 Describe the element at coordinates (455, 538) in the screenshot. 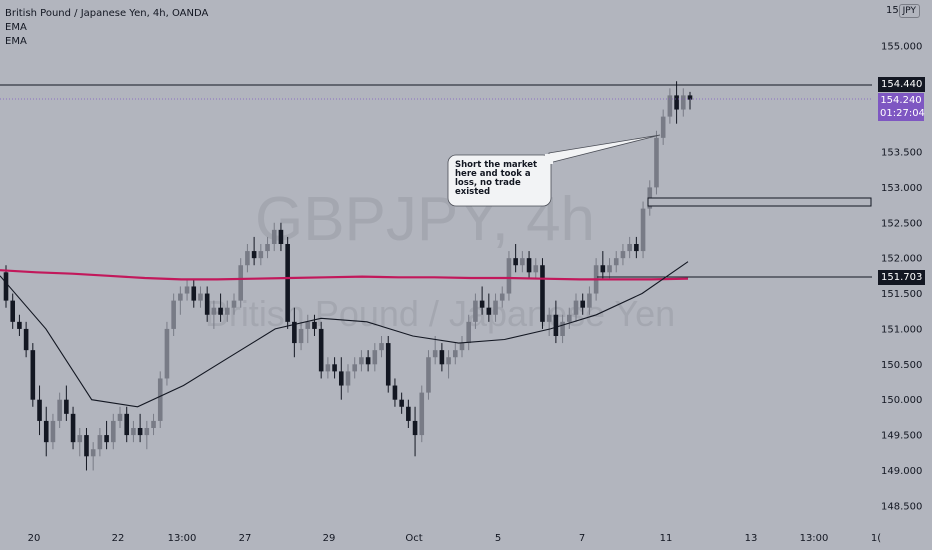

I see `time-axis: 20 22 13:00 27 29 Oct 5 7 11 13 13:00 1(` at that location.